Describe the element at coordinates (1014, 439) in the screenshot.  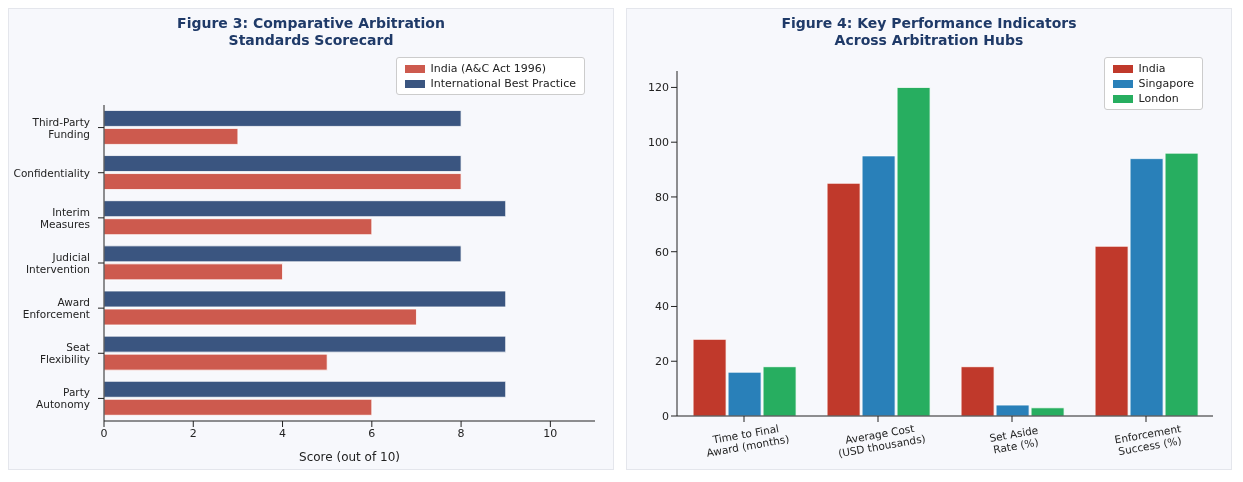
I see `x-tick-label: Set Aside Rate (%)` at that location.